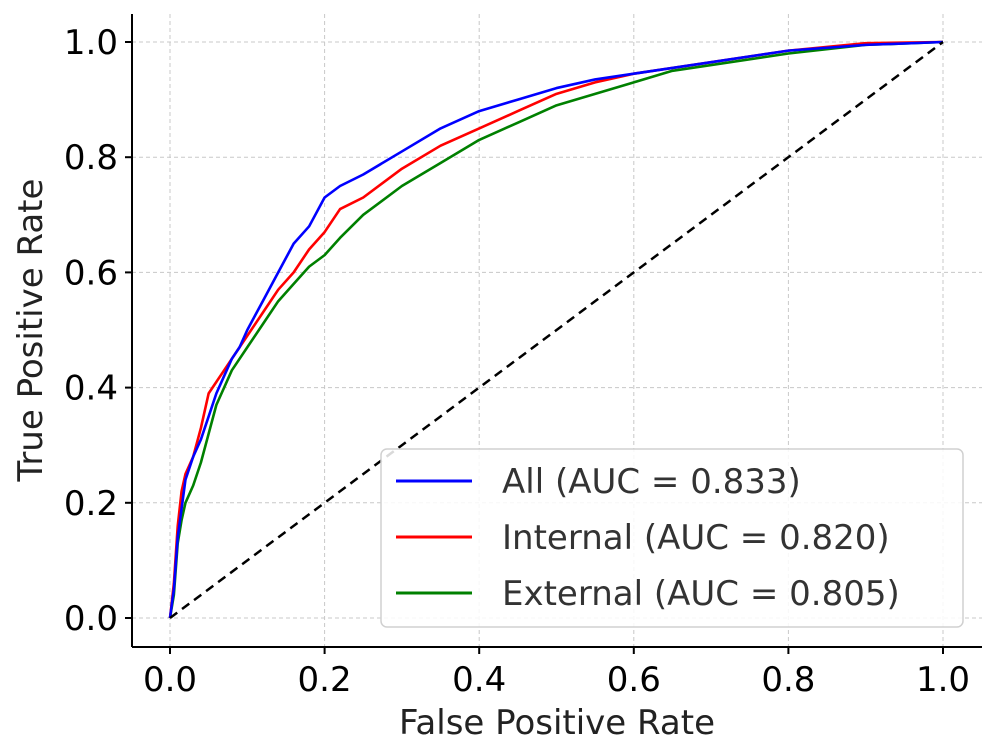  What do you see at coordinates (651, 482) in the screenshot?
I see `legend-label-all: All (AUC = 0.833)` at bounding box center [651, 482].